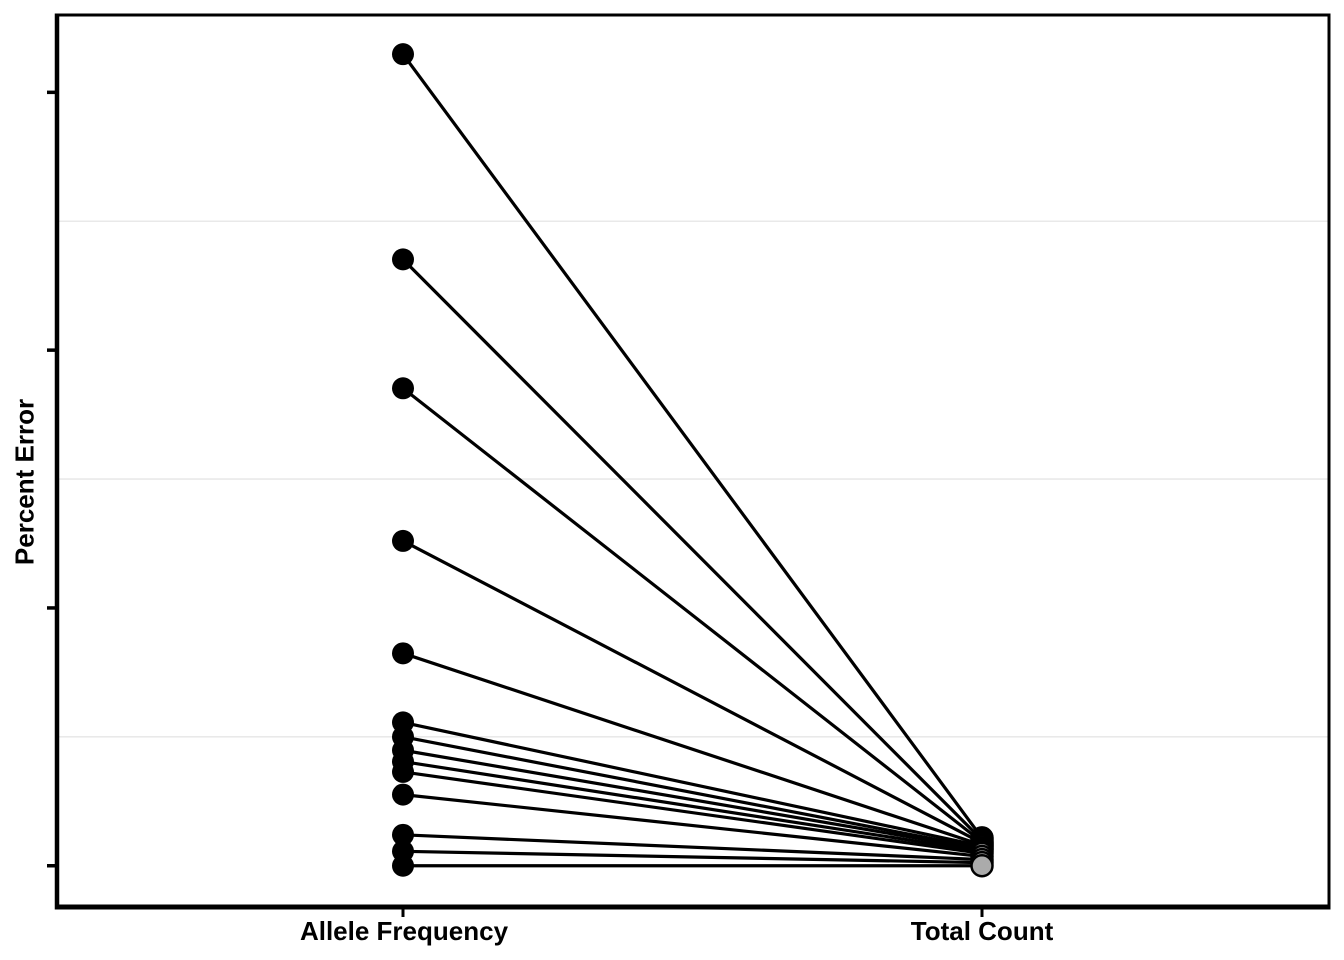 The image size is (1344, 960). What do you see at coordinates (982, 866) in the screenshot?
I see `right-point` at bounding box center [982, 866].